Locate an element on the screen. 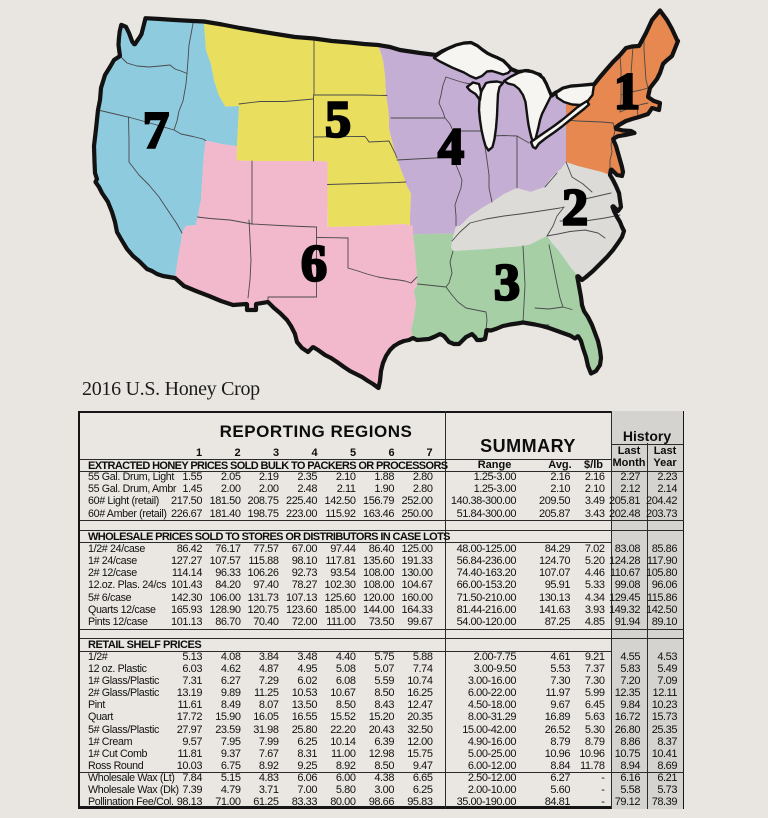  svg-text: 5 is located at coordinates (338, 120).